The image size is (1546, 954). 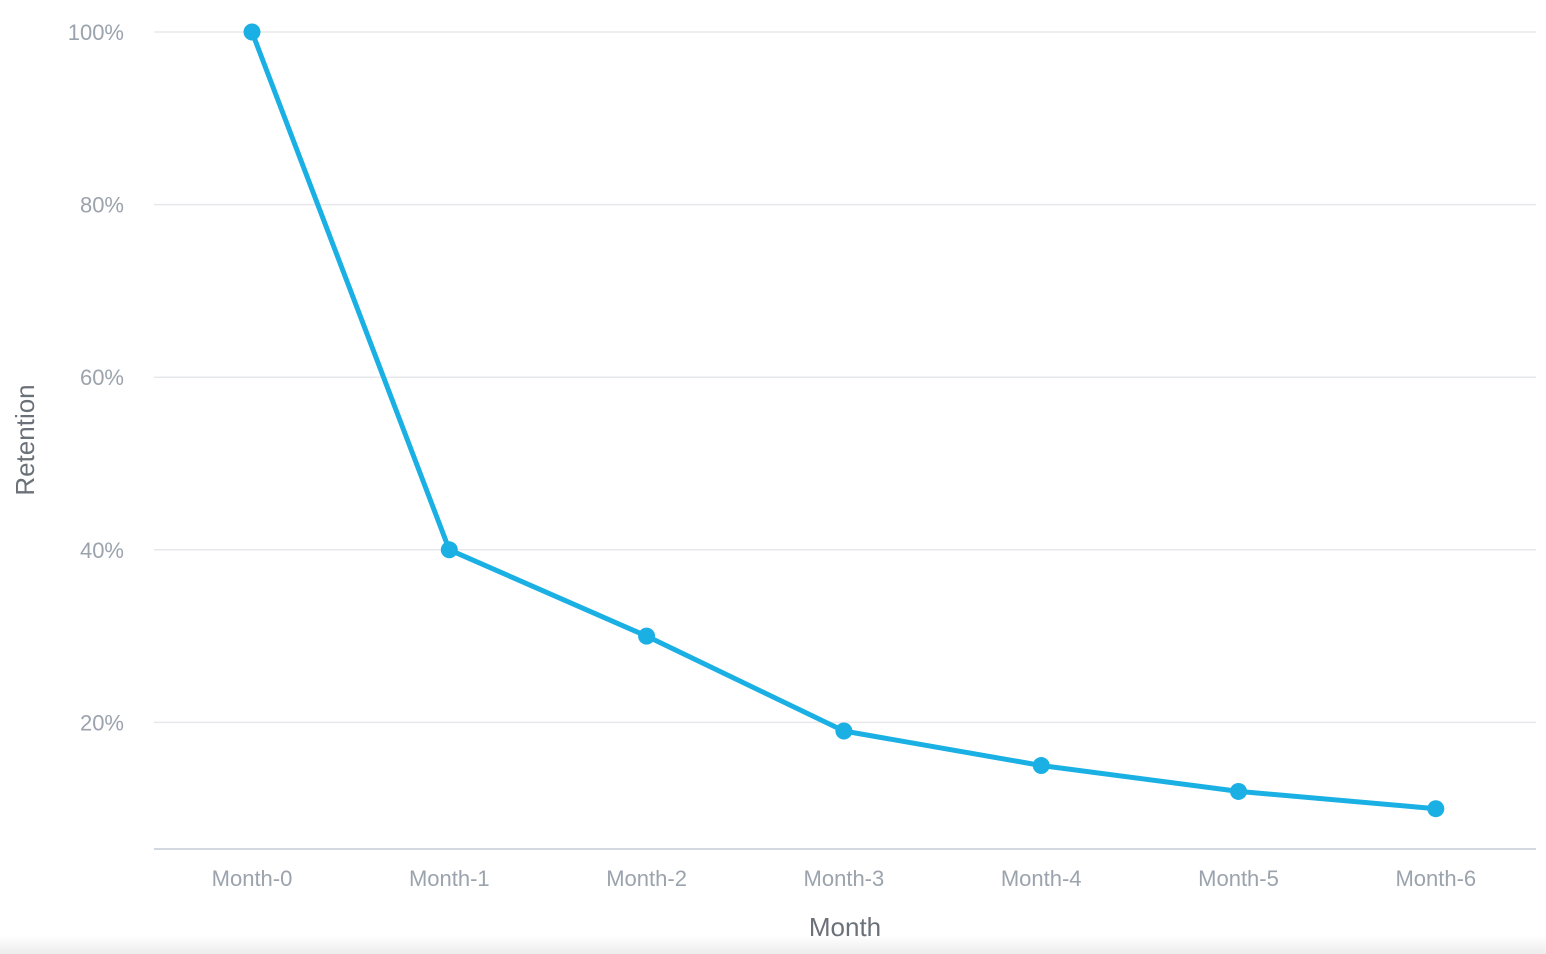 What do you see at coordinates (1435, 878) in the screenshot?
I see `x-tick-label: Month-6` at bounding box center [1435, 878].